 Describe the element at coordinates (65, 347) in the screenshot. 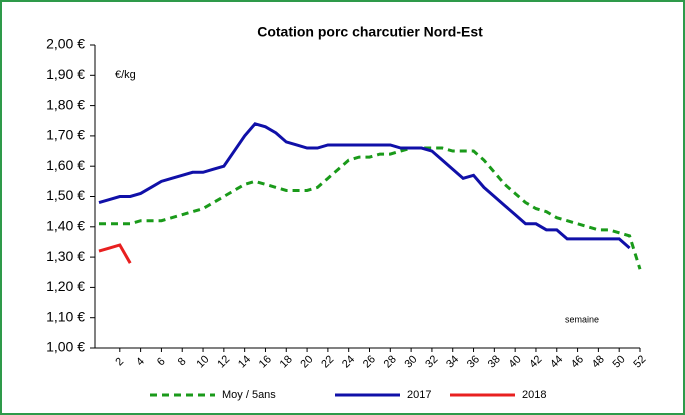

I see `y-tick-label: 1,00 €` at that location.